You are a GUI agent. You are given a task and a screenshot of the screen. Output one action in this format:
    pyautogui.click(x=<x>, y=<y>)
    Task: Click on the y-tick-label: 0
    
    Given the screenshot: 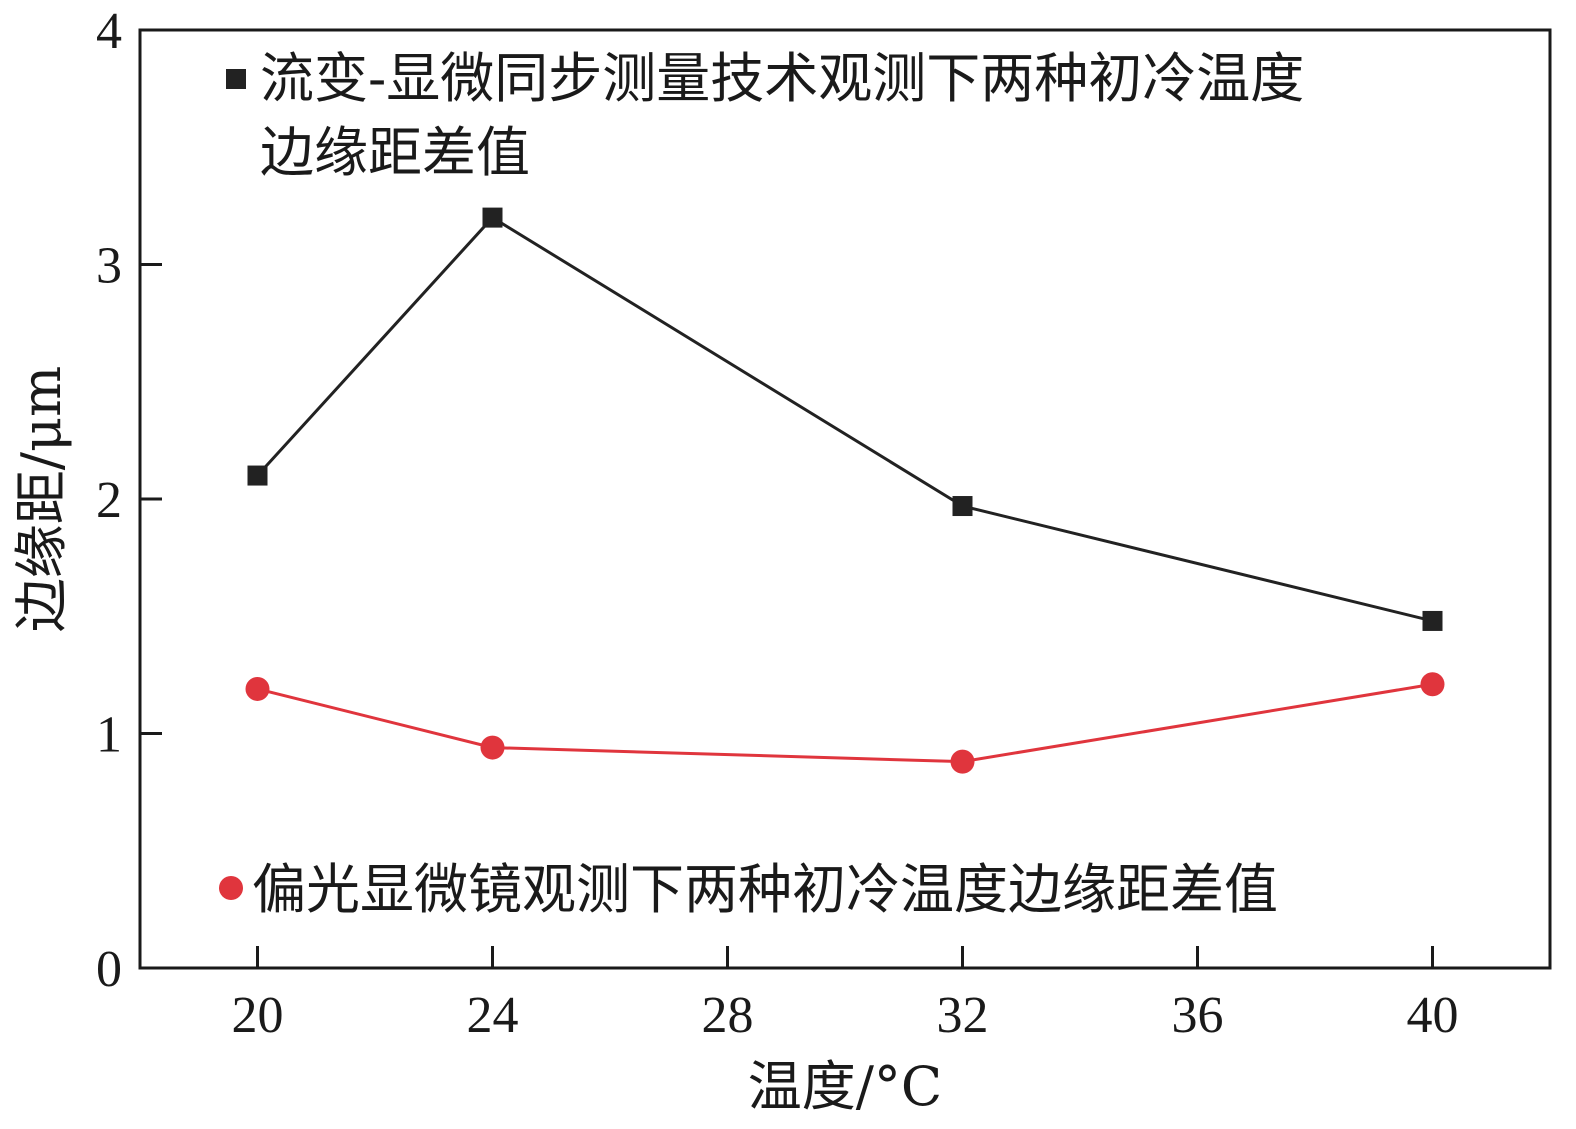 What is the action you would take?
    pyautogui.click(x=109, y=969)
    